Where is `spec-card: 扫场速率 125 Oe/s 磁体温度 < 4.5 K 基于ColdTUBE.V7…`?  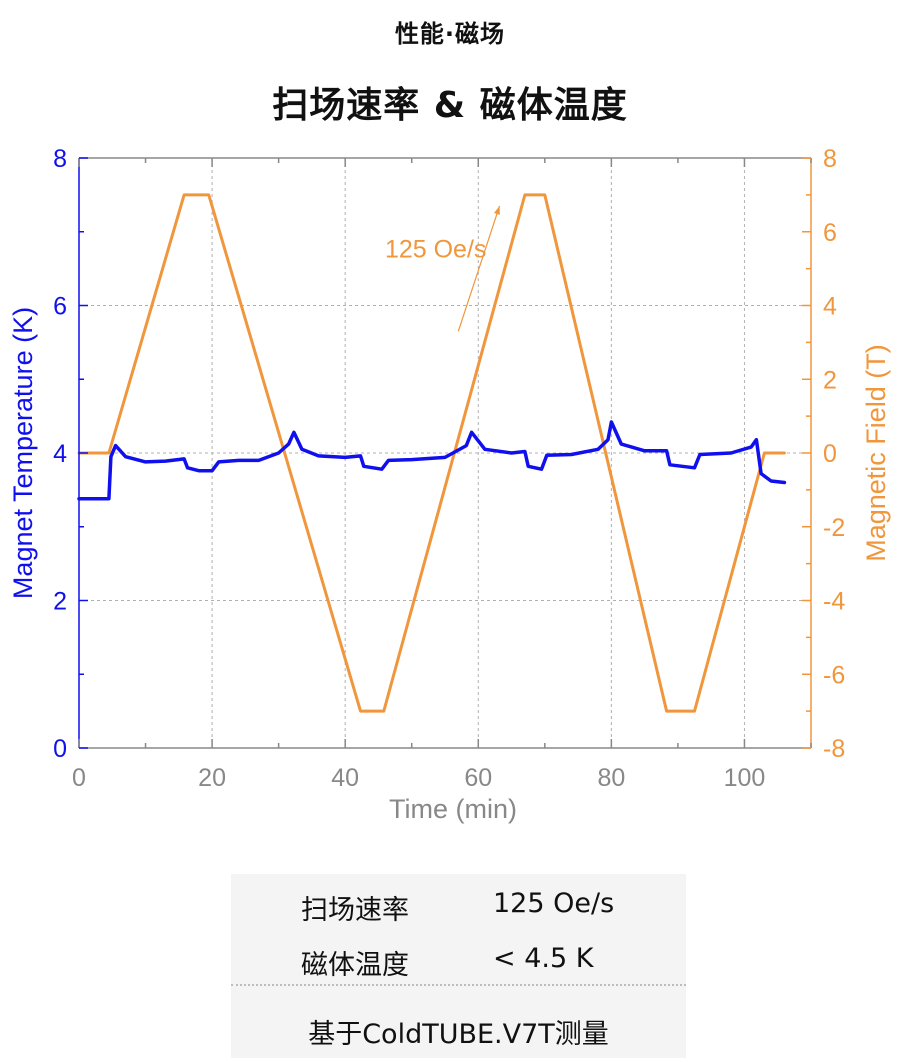
spec-card: 扫场速率 125 Oe/s 磁体温度 < 4.5 K 基于ColdTUBE.V7… is located at coordinates (458, 966).